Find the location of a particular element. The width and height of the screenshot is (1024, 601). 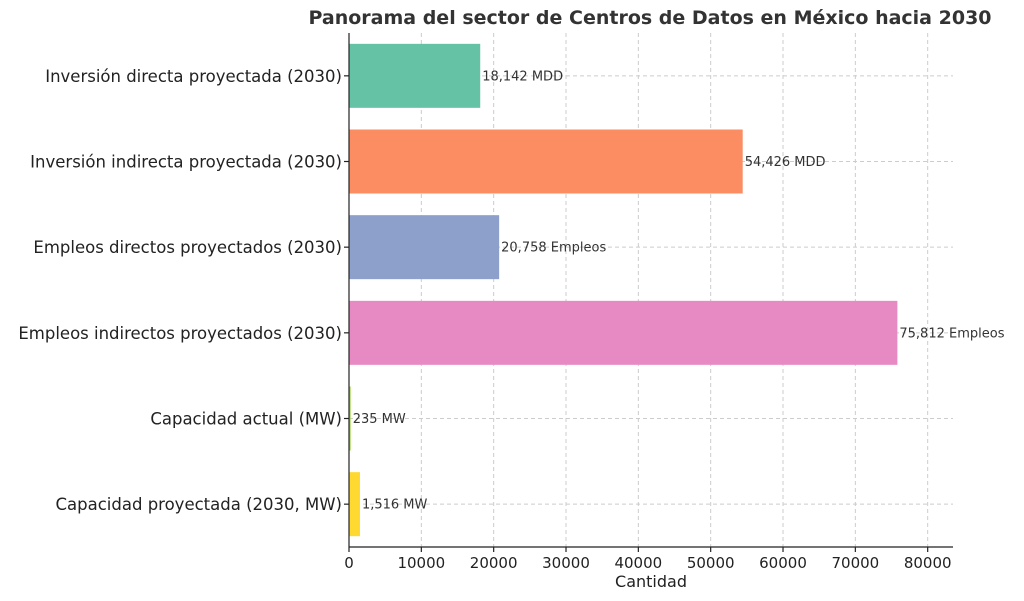

x-tick-label: 50000 is located at coordinates (711, 563).